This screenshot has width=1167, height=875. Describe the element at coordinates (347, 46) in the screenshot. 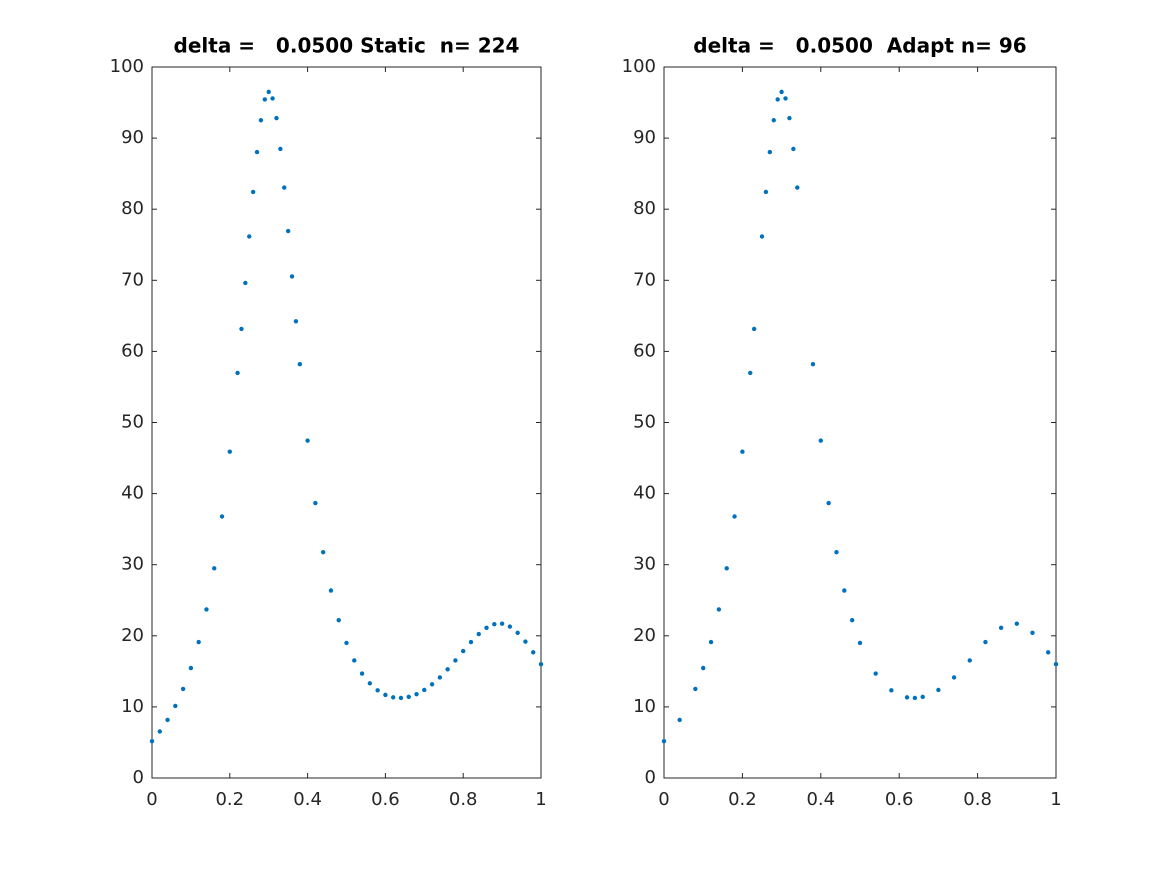

I see `chart-title: delta = 0.0500 Static n= 224` at that location.